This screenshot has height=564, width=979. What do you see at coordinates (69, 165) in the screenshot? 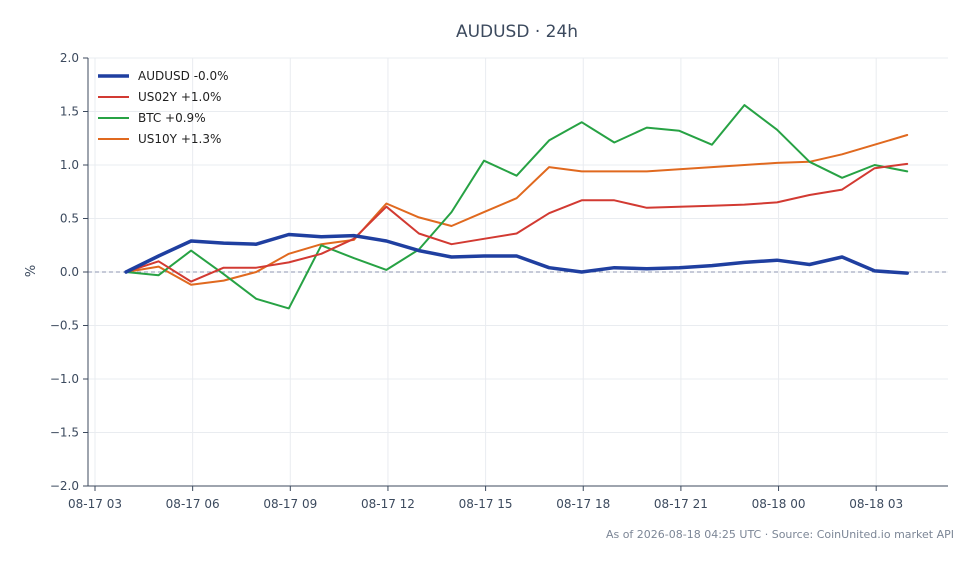
I see `y-tick-label: 1.0` at bounding box center [69, 165].